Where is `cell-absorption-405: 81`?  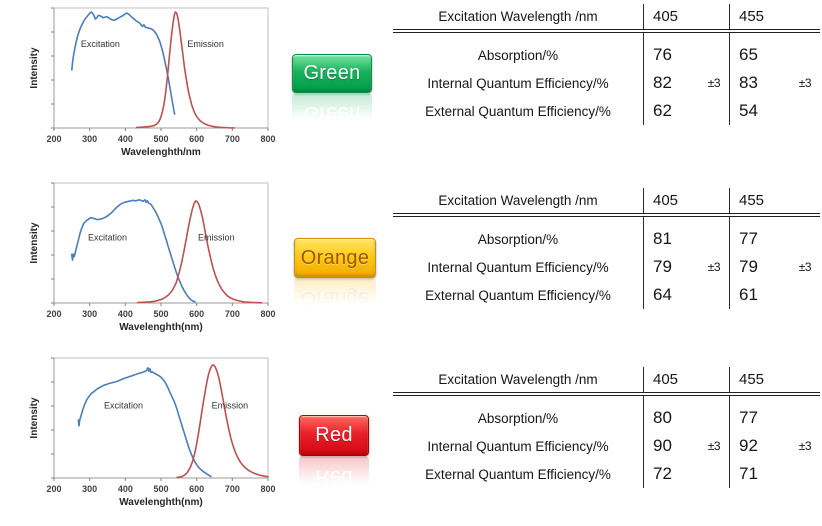
cell-absorption-405: 81 is located at coordinates (686, 239).